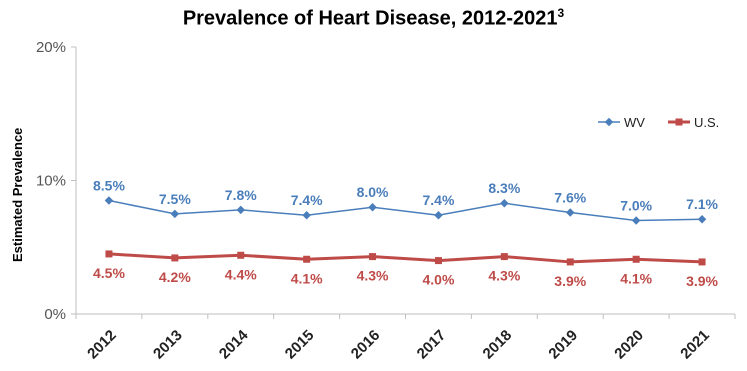  Describe the element at coordinates (300, 345) in the screenshot. I see `x-tick-label: 2015` at that location.